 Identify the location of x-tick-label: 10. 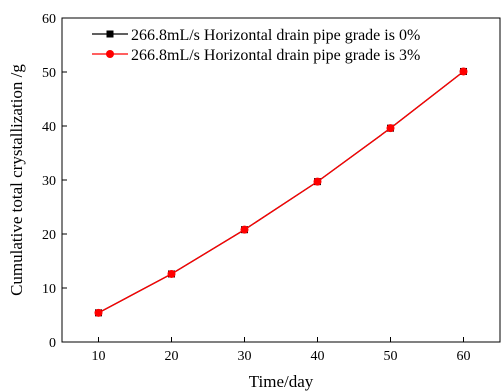
(99, 356).